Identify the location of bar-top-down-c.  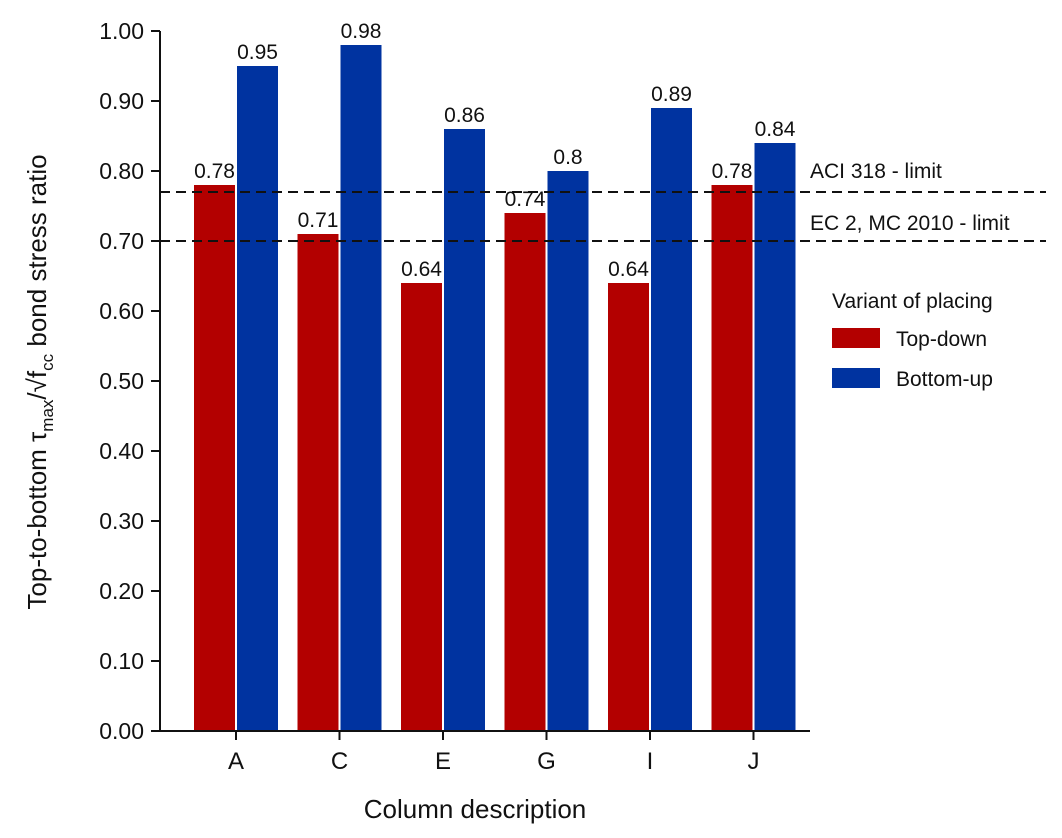
(318, 482).